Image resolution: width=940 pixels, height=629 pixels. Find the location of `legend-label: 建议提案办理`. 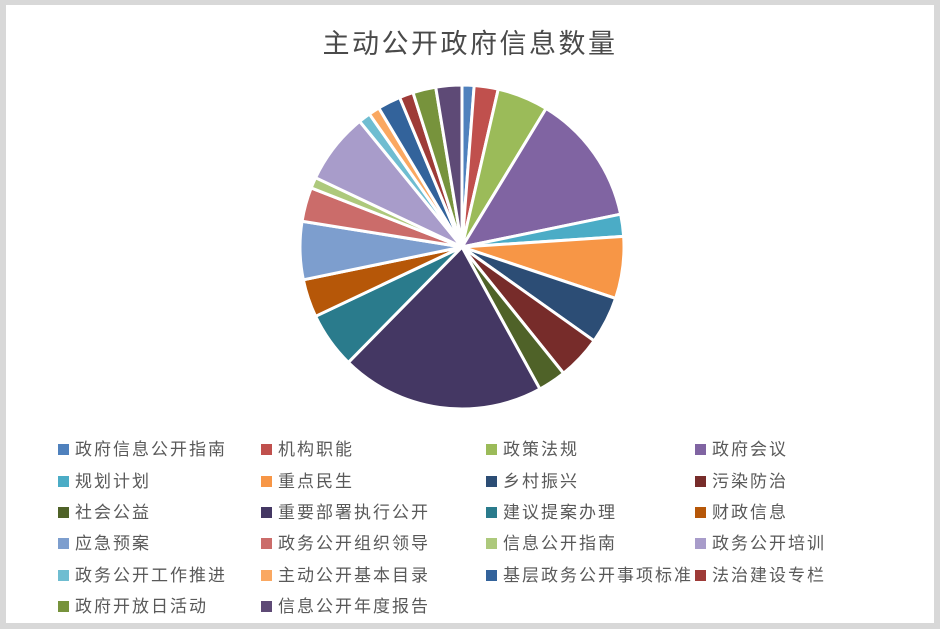

legend-label: 建议提案办理 is located at coordinates (560, 512).